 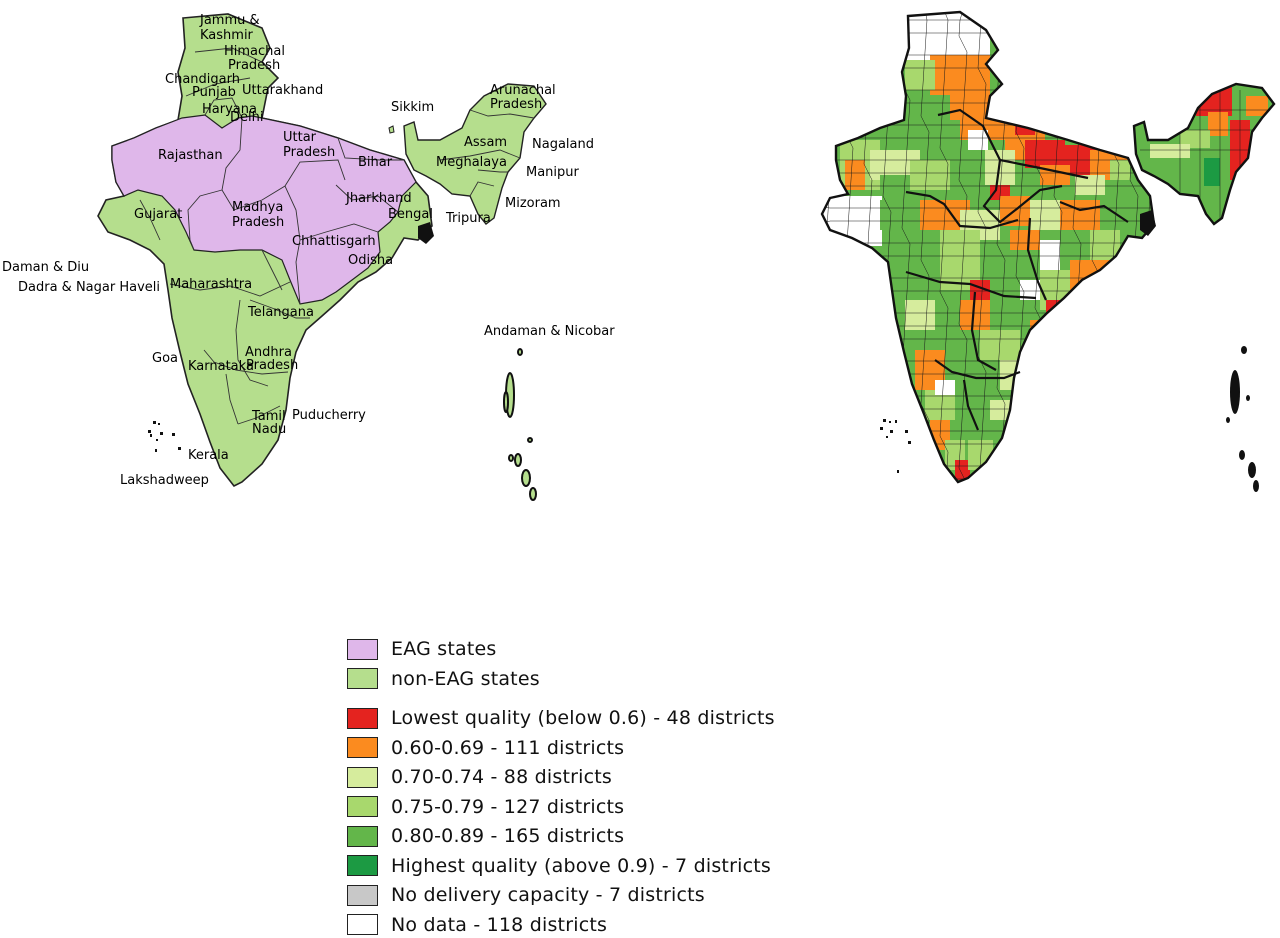 What do you see at coordinates (164, 436) in the screenshot?
I see `left-lakshadweep-islands` at bounding box center [164, 436].